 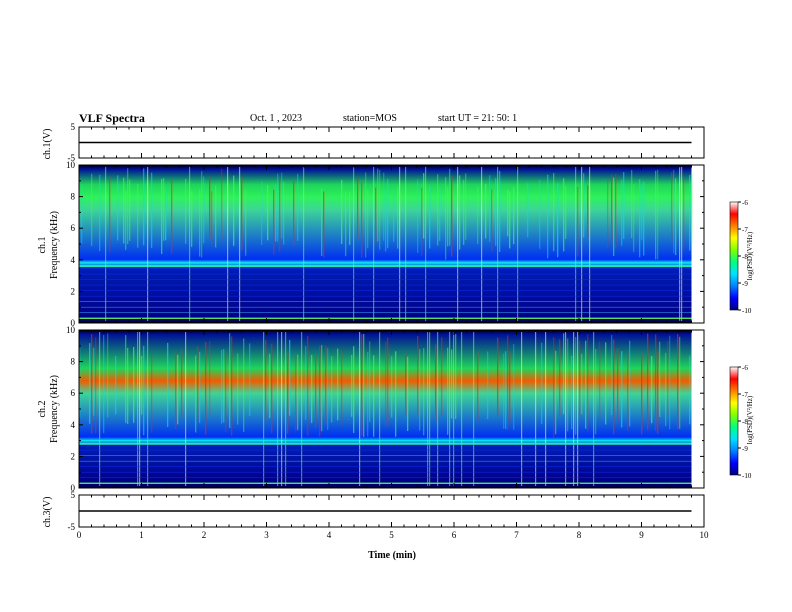 I want to click on colorbar-tick-label: -6, so click(x=745, y=368).